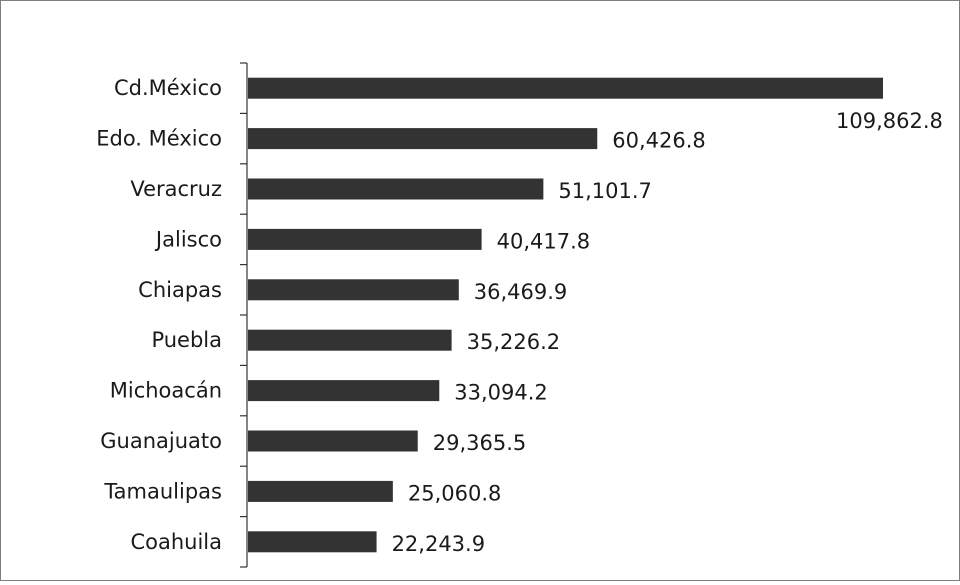  Describe the element at coordinates (244, 315) in the screenshot. I see `y-axis` at that location.